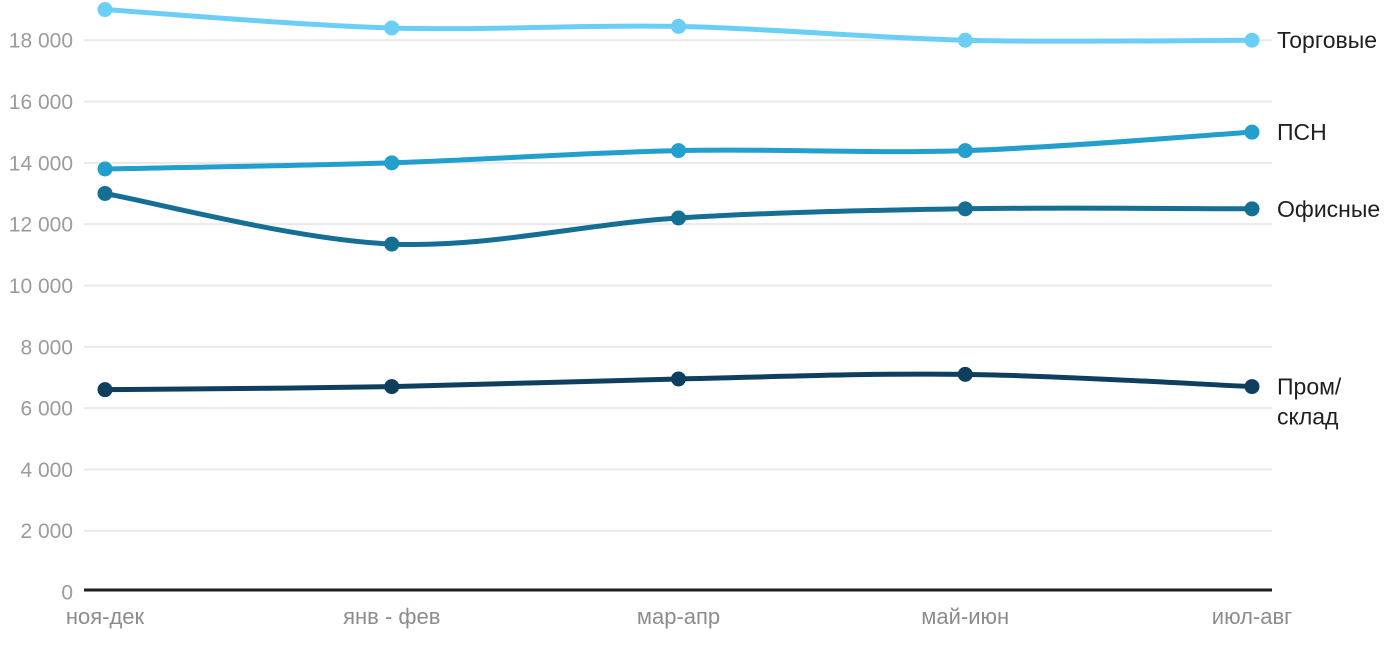  I want to click on x-axis-labels: ноя-дек янв - фев мар-апр май-июн июл-авг, so click(679, 616).